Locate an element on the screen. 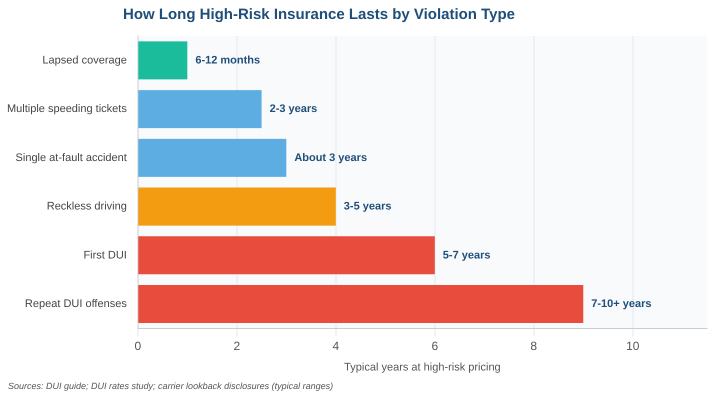  x-tick-label: 8 is located at coordinates (534, 345).